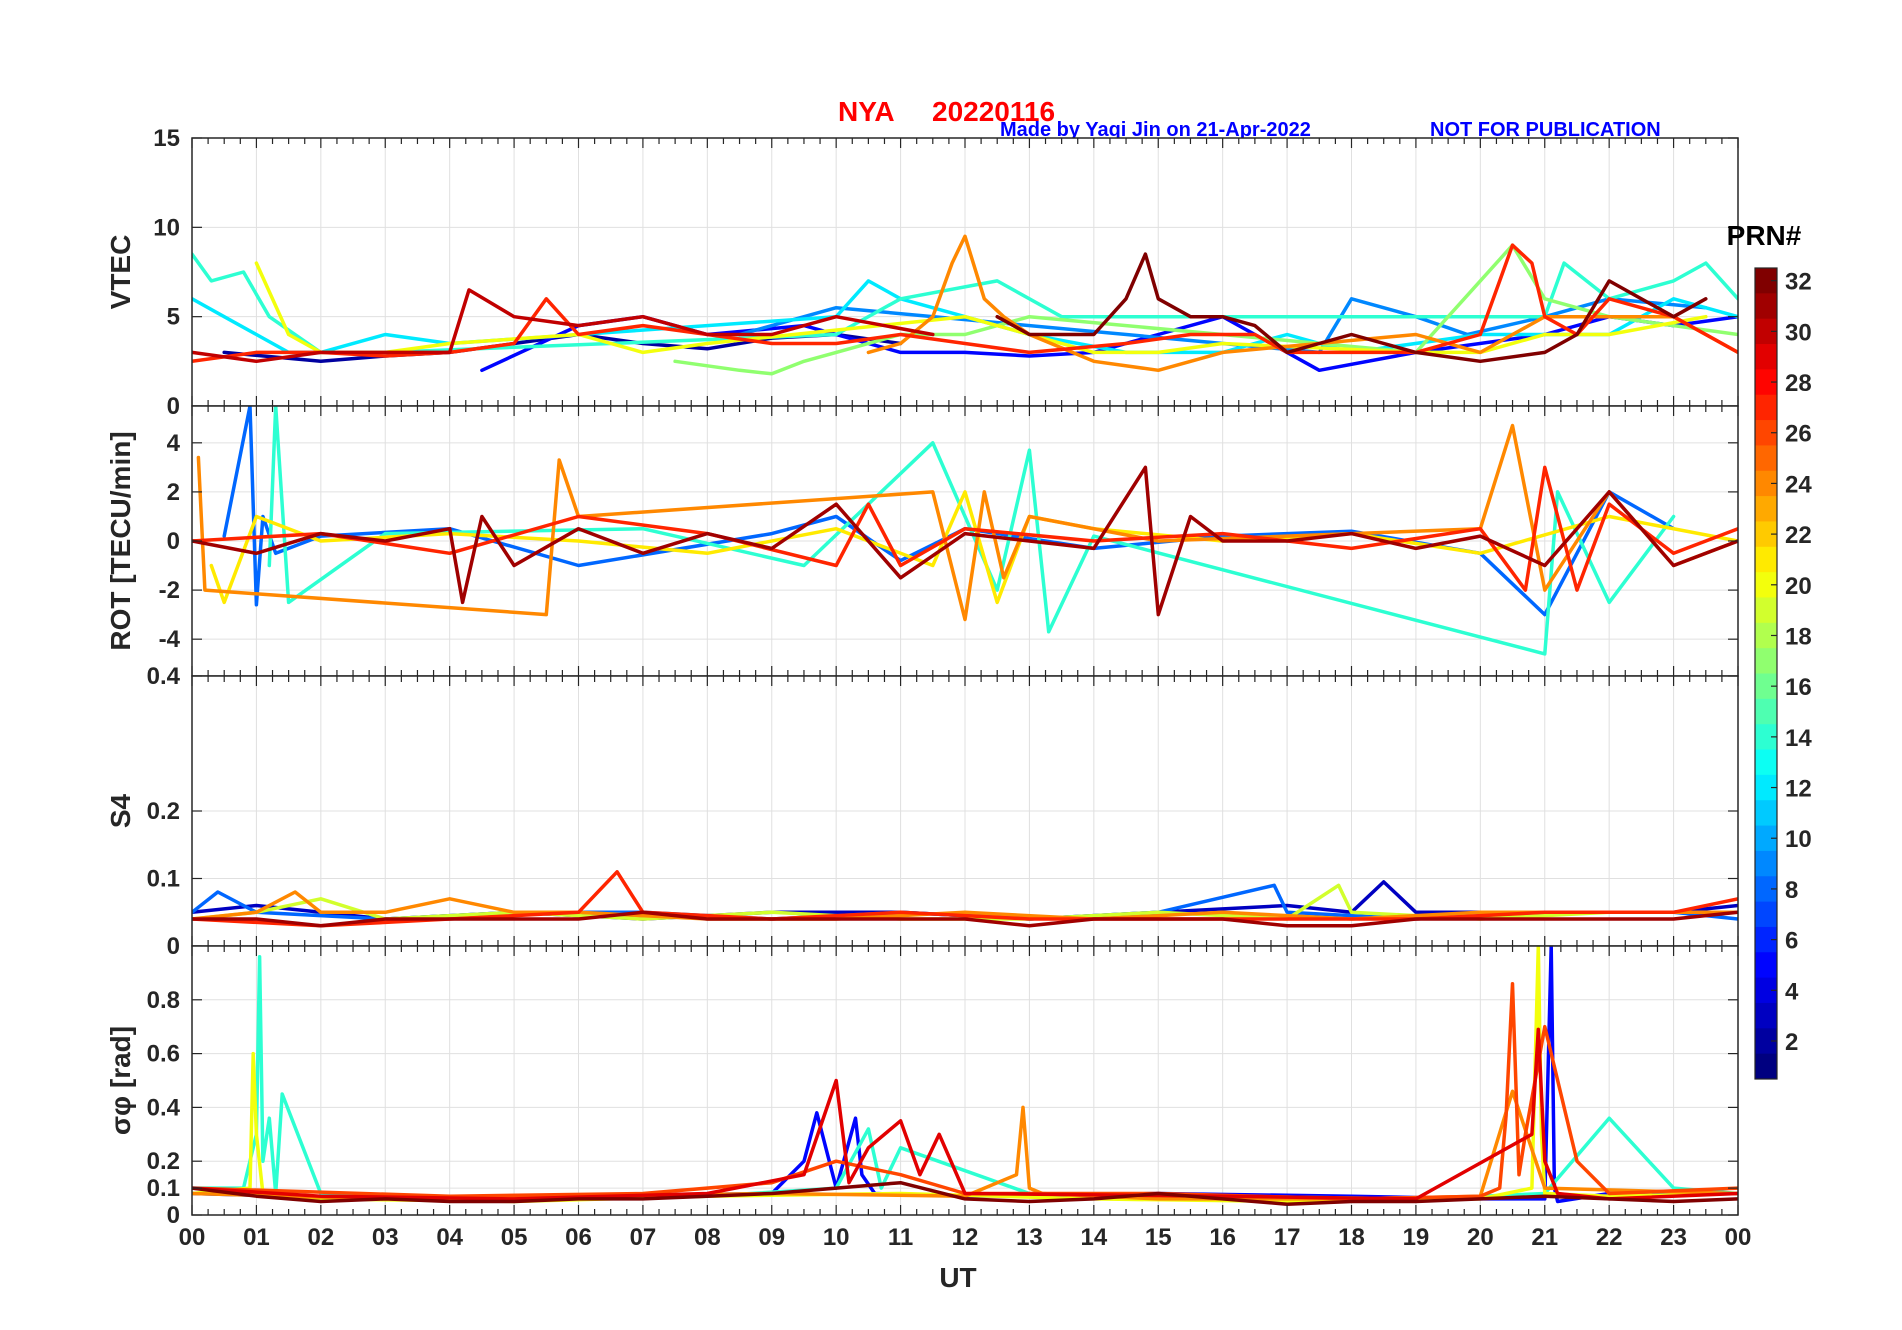 The image size is (1902, 1330). What do you see at coordinates (514, 1237) in the screenshot?
I see `x-tick-label: 05` at bounding box center [514, 1237].